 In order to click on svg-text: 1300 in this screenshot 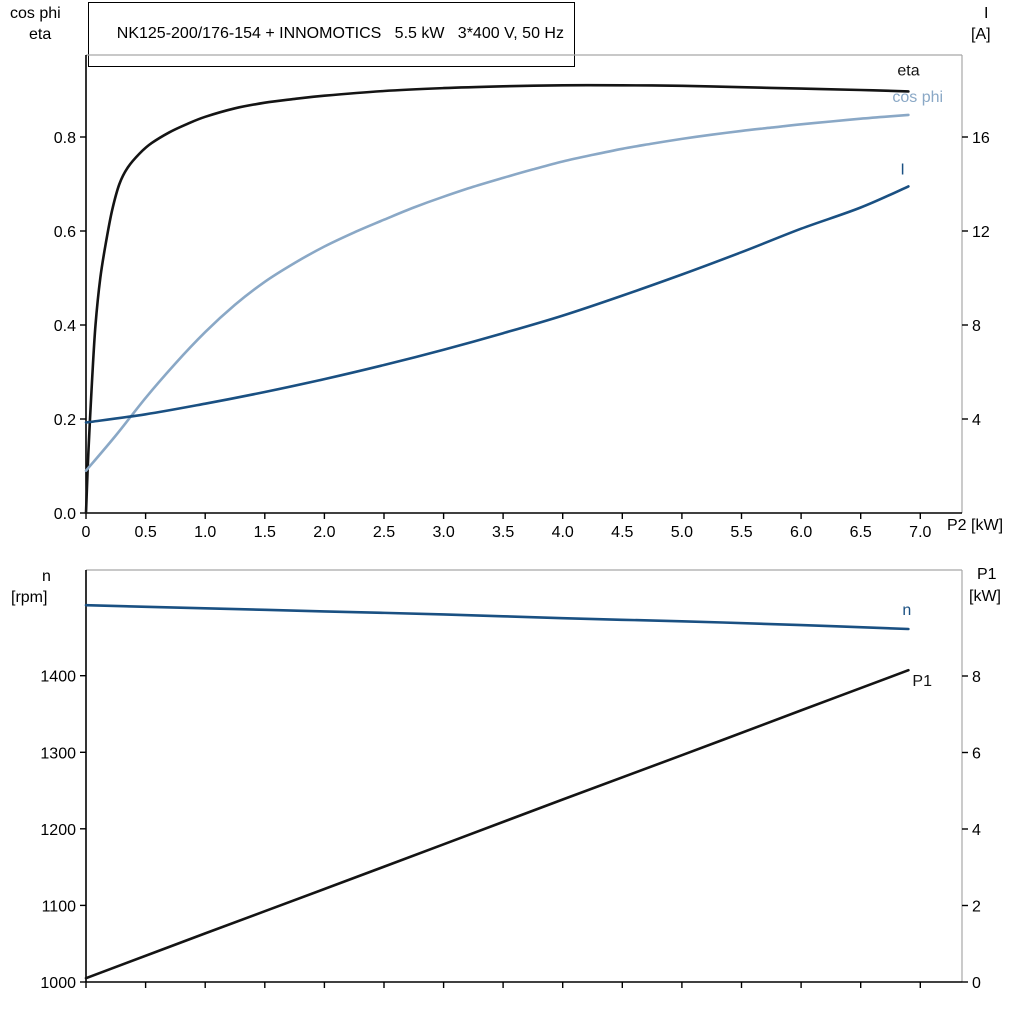, I will do `click(58, 753)`.